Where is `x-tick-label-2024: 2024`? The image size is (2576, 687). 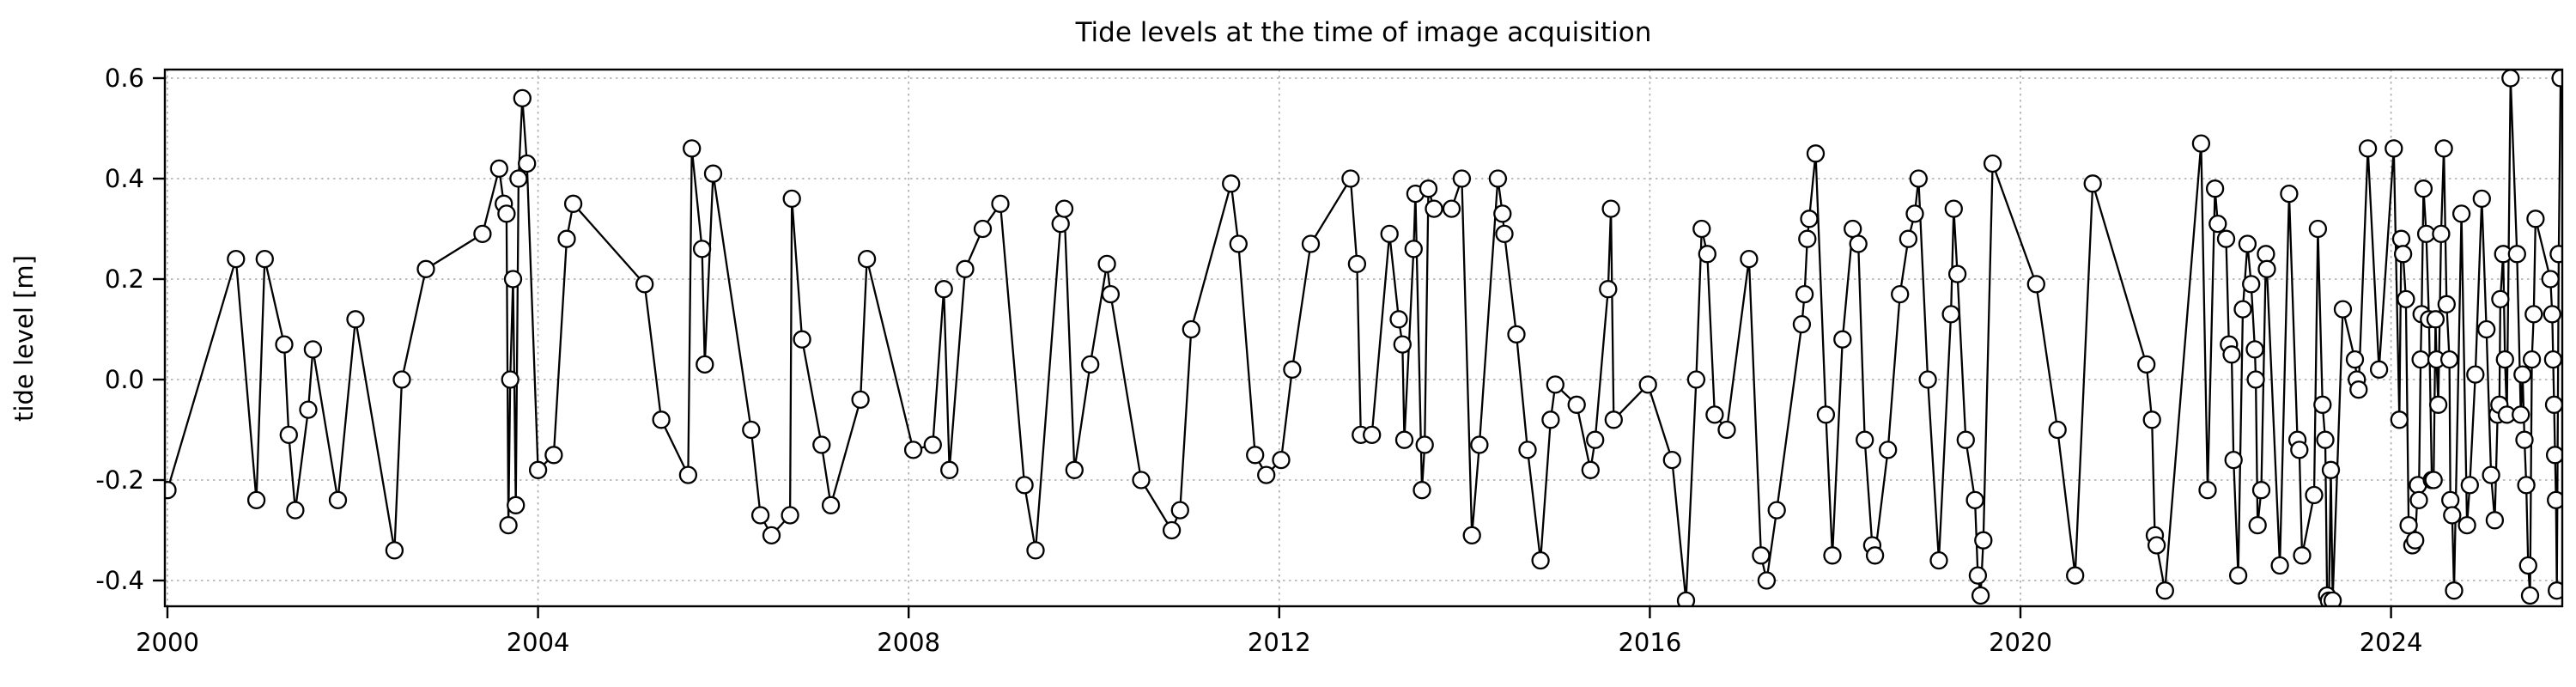
x-tick-label-2024: 2024 is located at coordinates (2391, 642).